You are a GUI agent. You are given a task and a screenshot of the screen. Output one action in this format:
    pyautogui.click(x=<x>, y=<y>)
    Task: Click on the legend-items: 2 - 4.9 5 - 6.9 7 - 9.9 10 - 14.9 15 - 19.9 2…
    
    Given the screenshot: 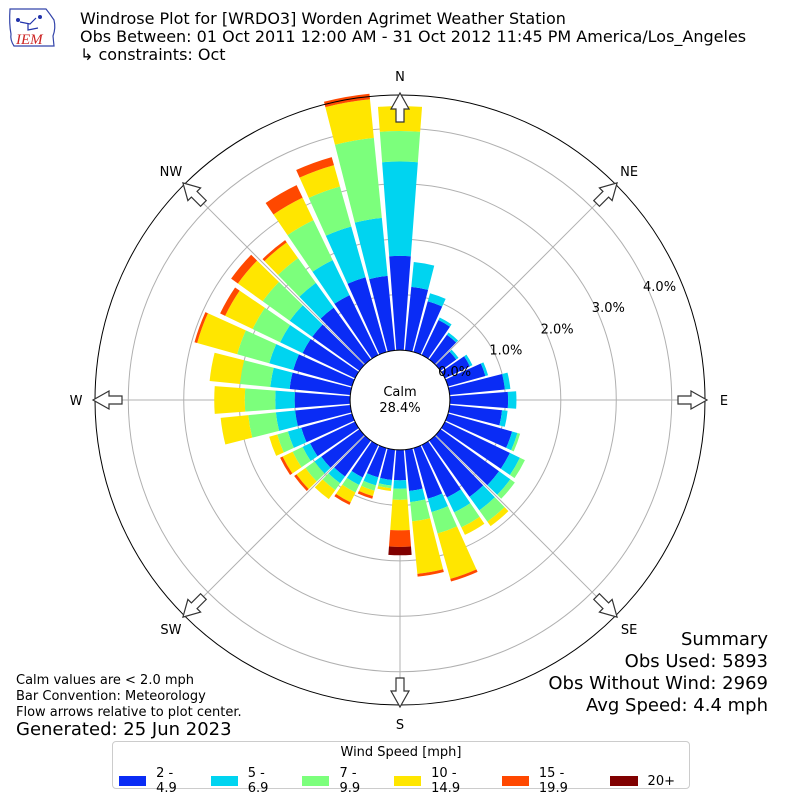 What is the action you would take?
    pyautogui.click(x=404, y=781)
    